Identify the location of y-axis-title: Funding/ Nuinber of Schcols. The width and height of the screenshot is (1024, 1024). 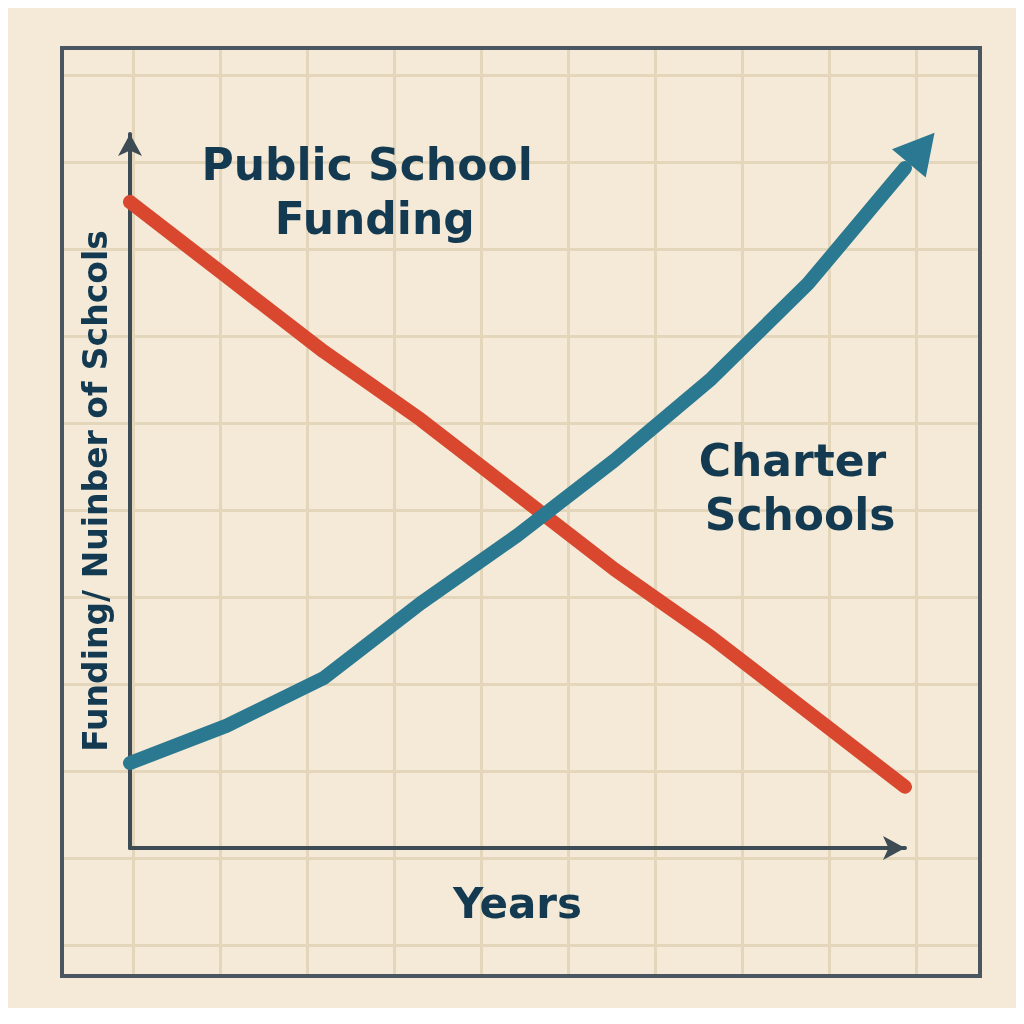
(95, 491).